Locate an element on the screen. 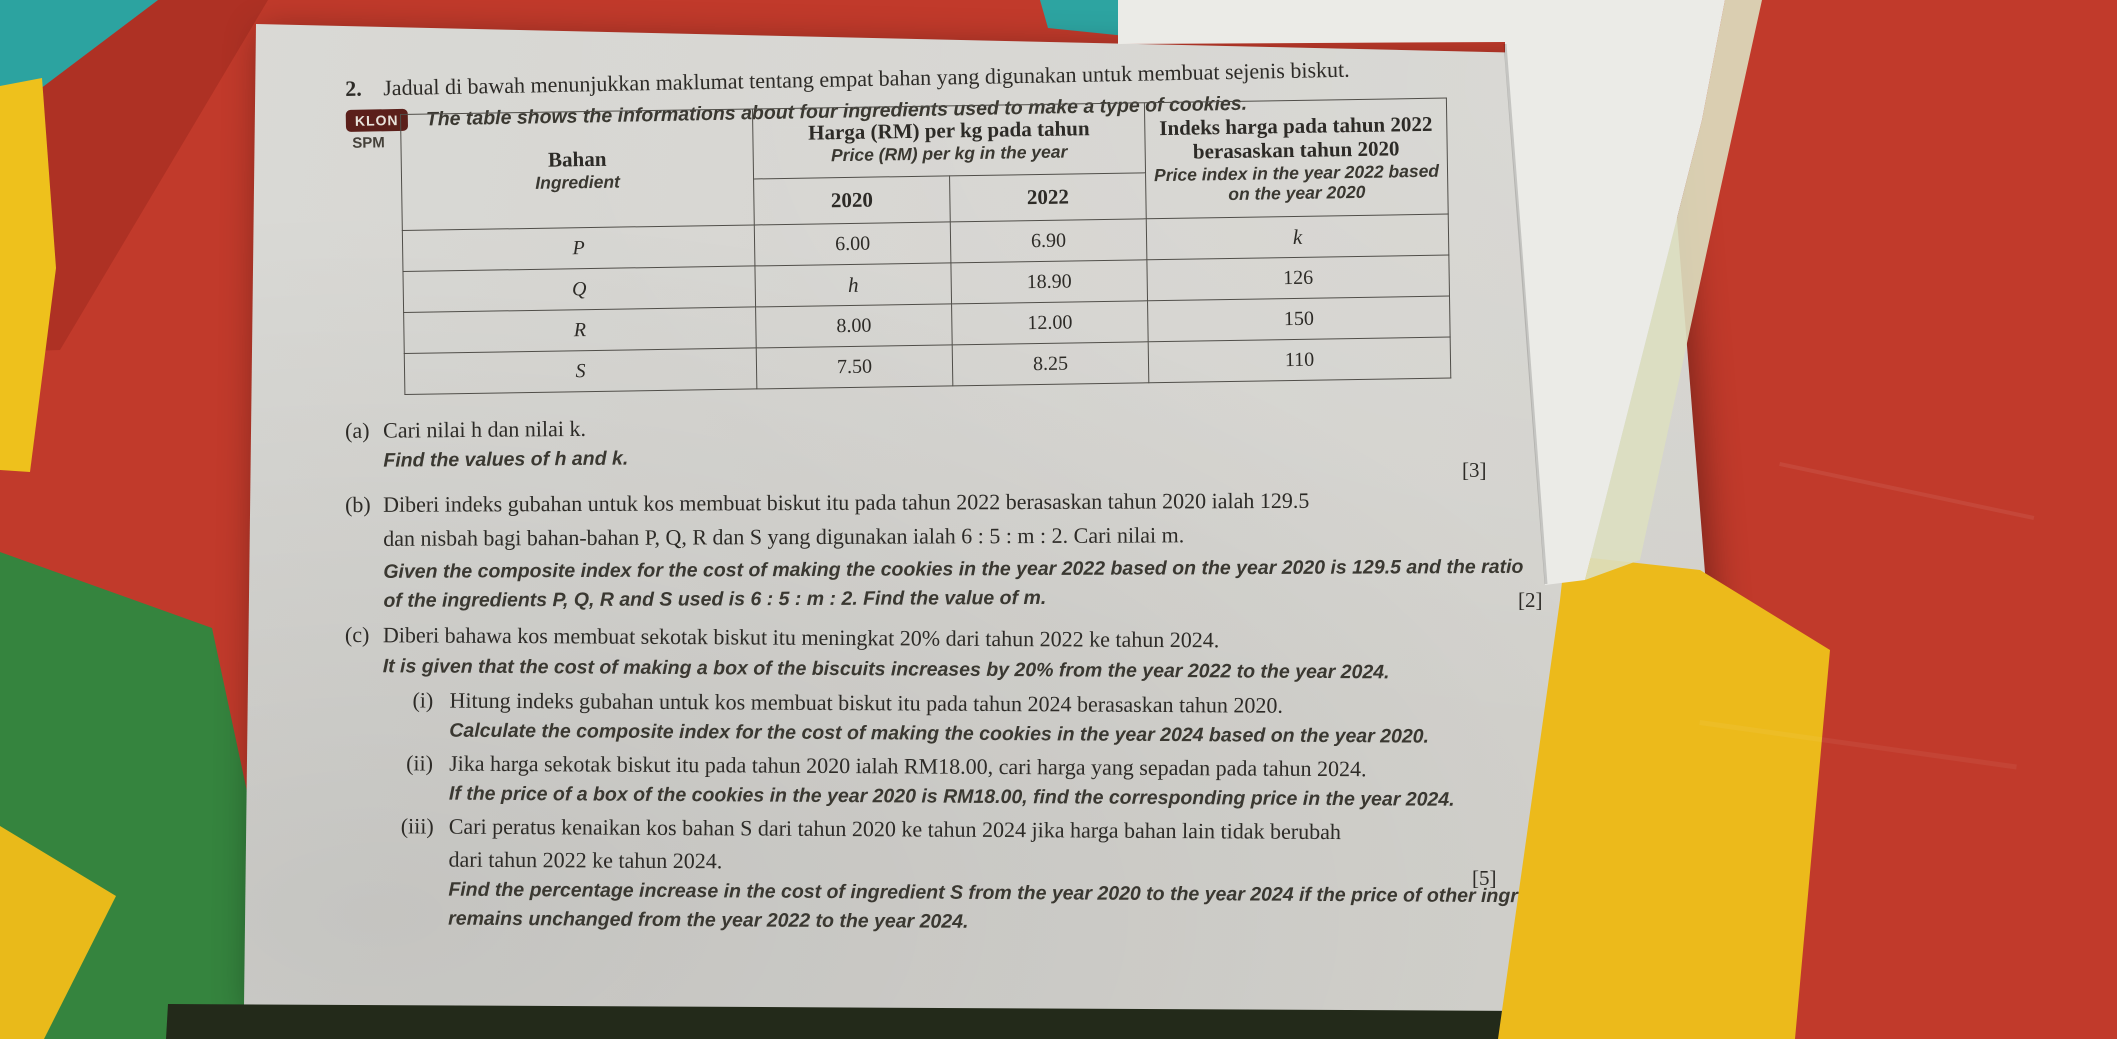 Image resolution: width=2117 pixels, height=1039 pixels. header-ingredient-english: Ingredient is located at coordinates (578, 182).